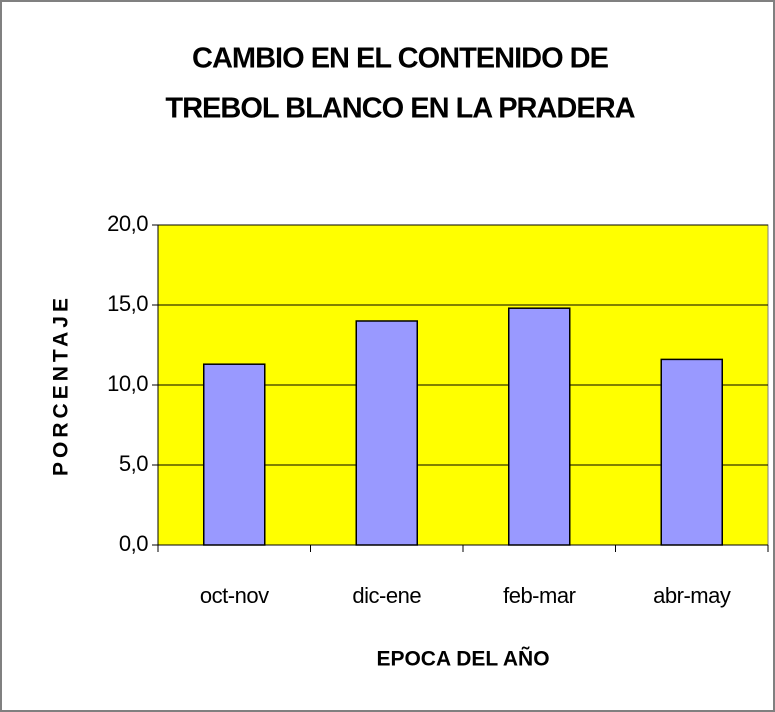 Image resolution: width=775 pixels, height=712 pixels. I want to click on y-tick-label: 0,0, so click(133, 543).